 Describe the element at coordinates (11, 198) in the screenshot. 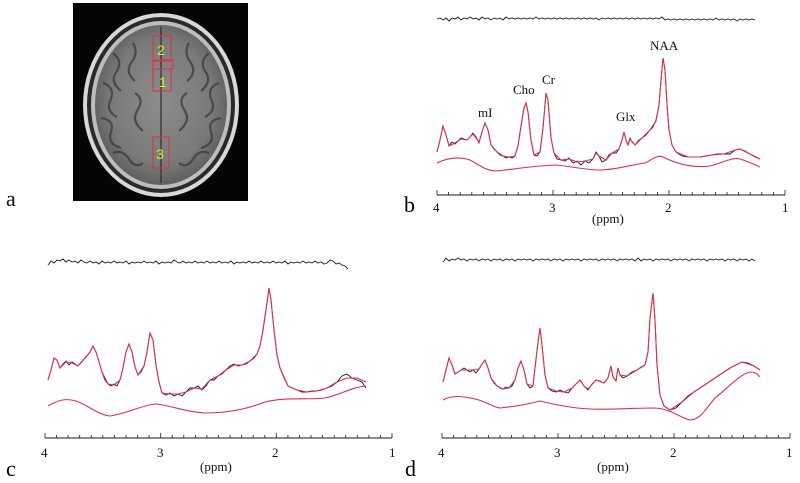

I see `panel-label-a: a` at that location.